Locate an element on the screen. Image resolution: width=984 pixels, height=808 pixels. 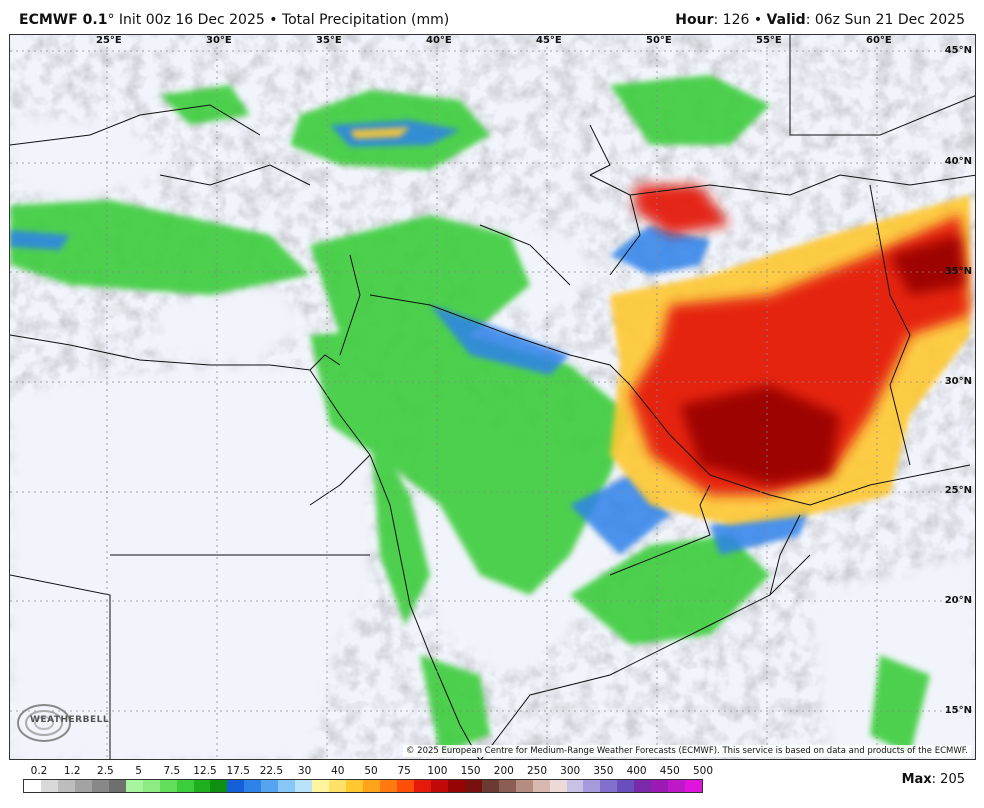
legend-tick-label: 12.5 is located at coordinates (205, 771).